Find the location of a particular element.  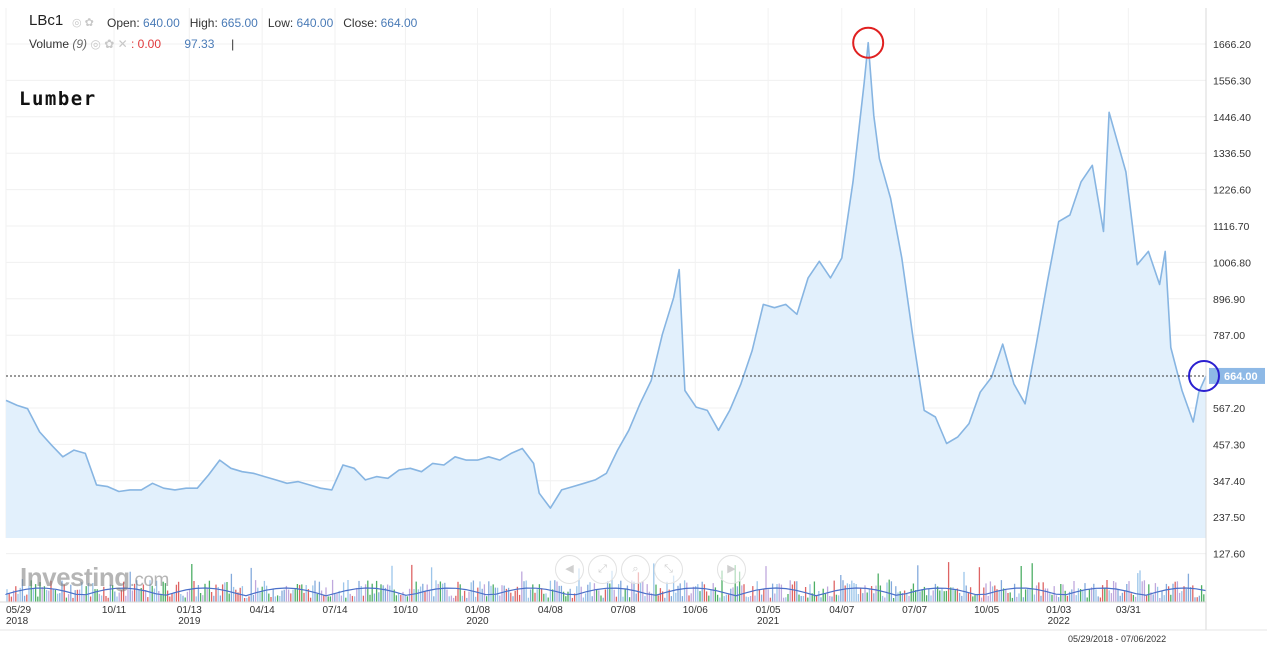

last-price-label: 664.00 is located at coordinates (1241, 377).